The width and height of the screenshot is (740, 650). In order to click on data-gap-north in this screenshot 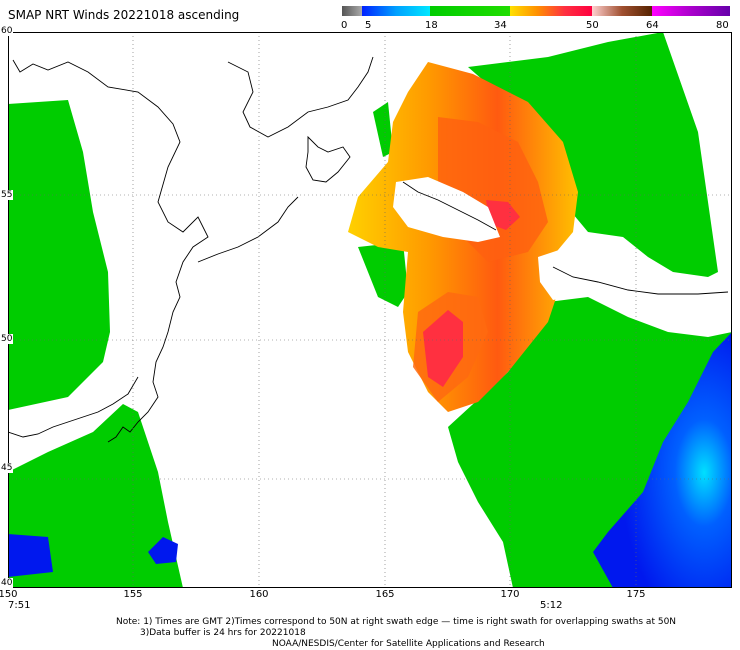, I will do `click(446, 209)`.